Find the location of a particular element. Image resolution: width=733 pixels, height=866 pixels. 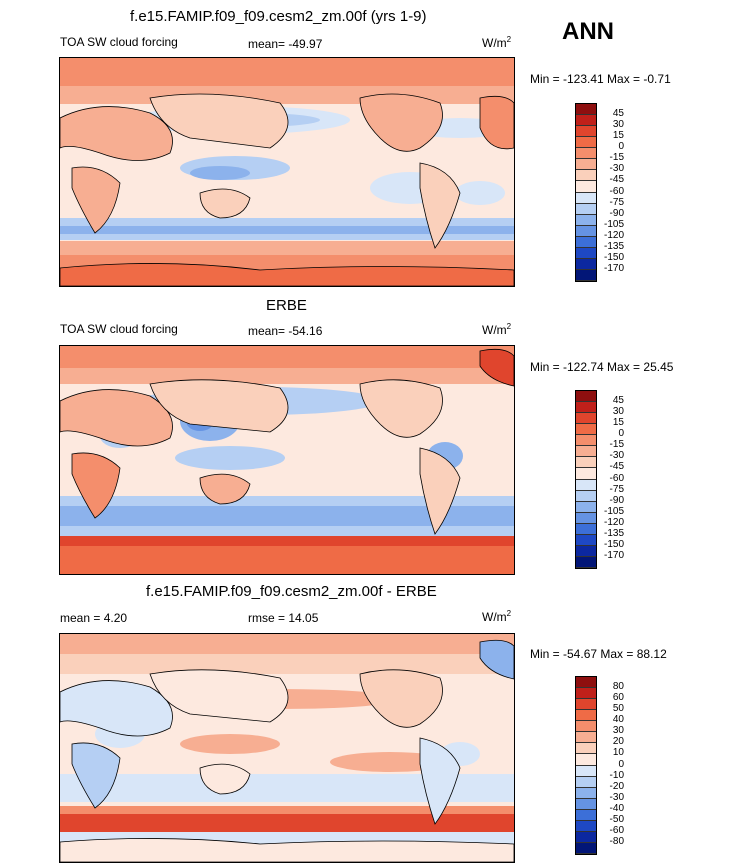

colorbar-tick-label: -40 is located at coordinates (616, 808).